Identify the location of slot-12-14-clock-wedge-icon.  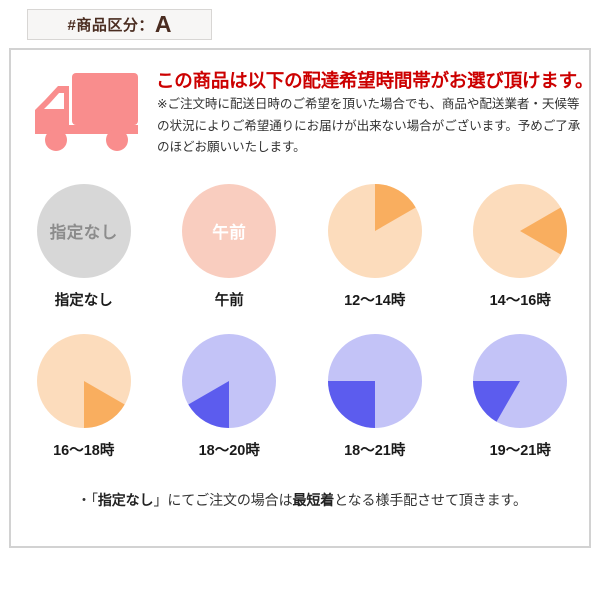
(374, 231).